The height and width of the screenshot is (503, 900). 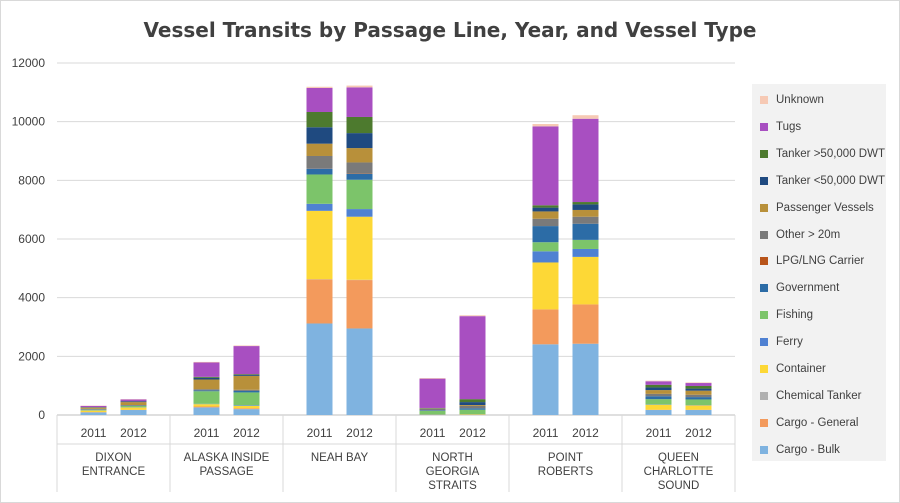 I want to click on x-group-label: GEORGIA, so click(x=453, y=472).